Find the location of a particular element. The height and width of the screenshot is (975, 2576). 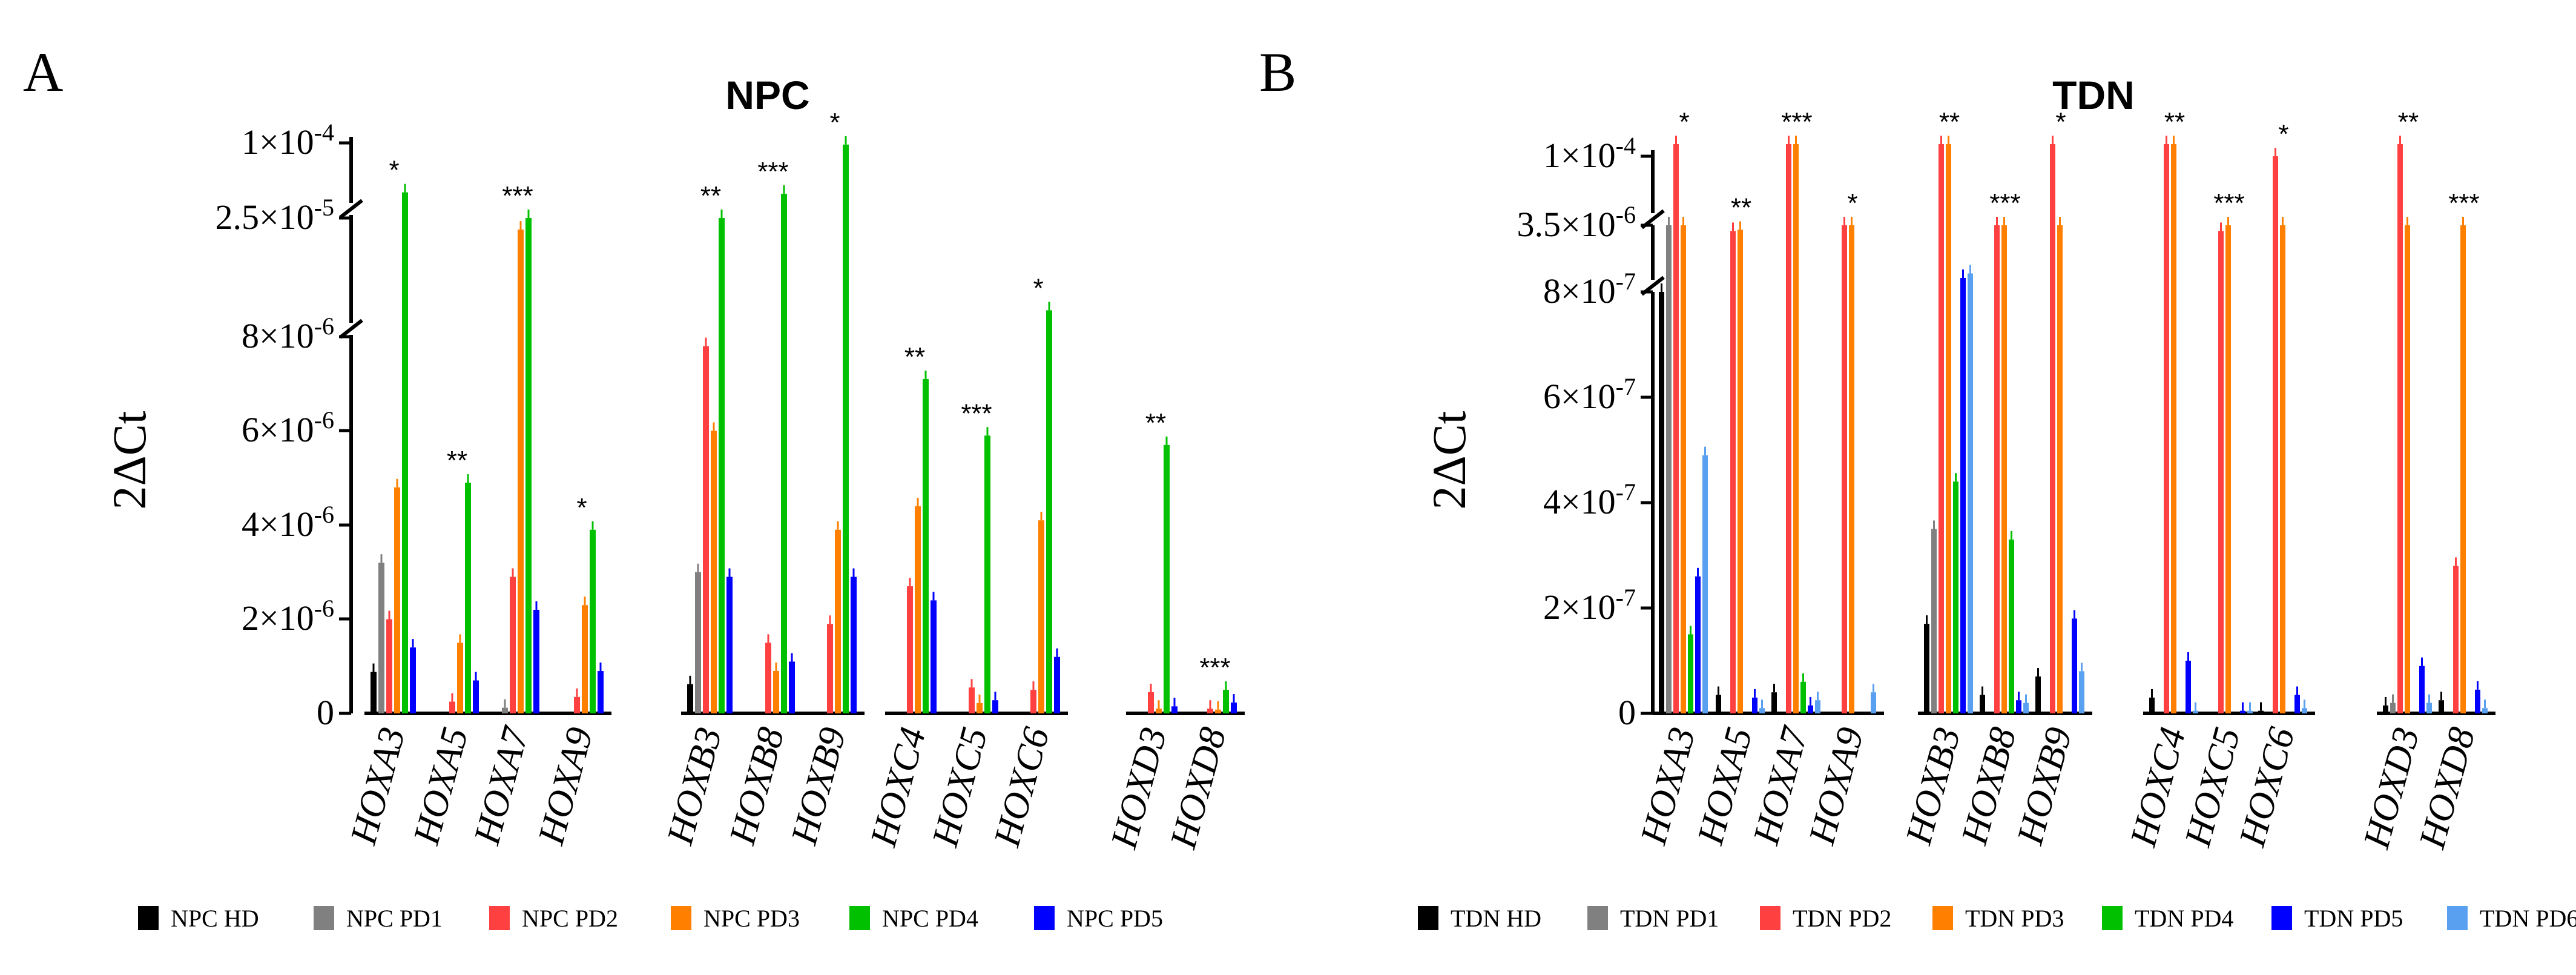

bar-hoxa7-npc-pd3 is located at coordinates (521, 471).